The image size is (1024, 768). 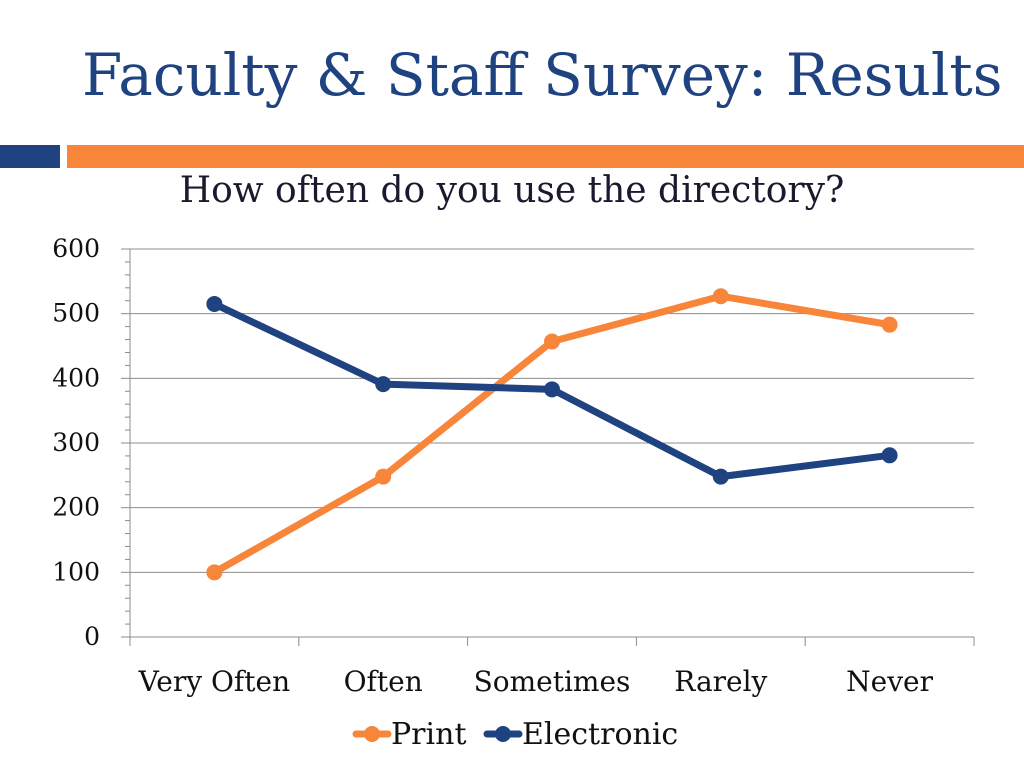 I want to click on accent-bar-right, so click(x=545, y=156).